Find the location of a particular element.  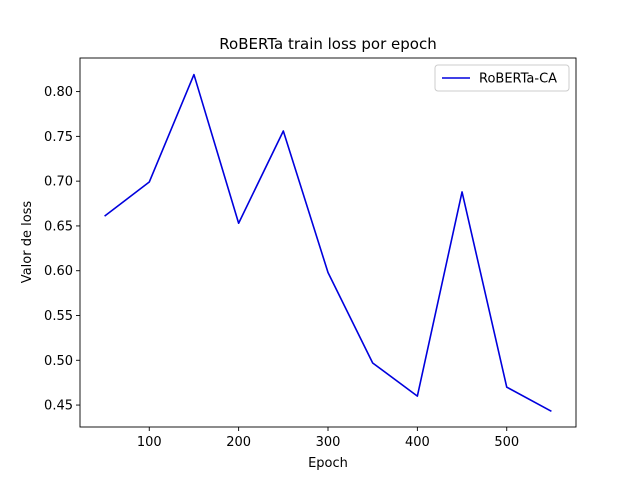

y-tick-label-4: 0.65 is located at coordinates (58, 226).